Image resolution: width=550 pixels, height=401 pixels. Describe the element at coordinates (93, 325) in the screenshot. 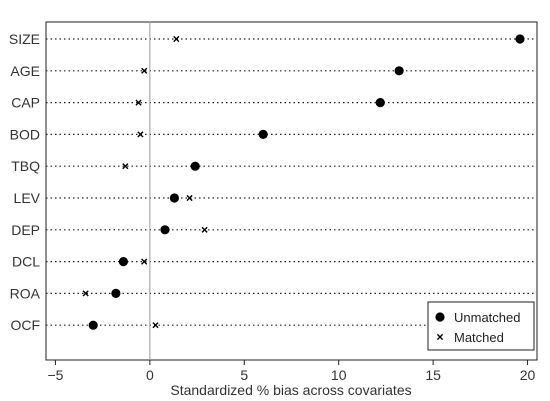

I see `unmatched-point-ocf` at that location.